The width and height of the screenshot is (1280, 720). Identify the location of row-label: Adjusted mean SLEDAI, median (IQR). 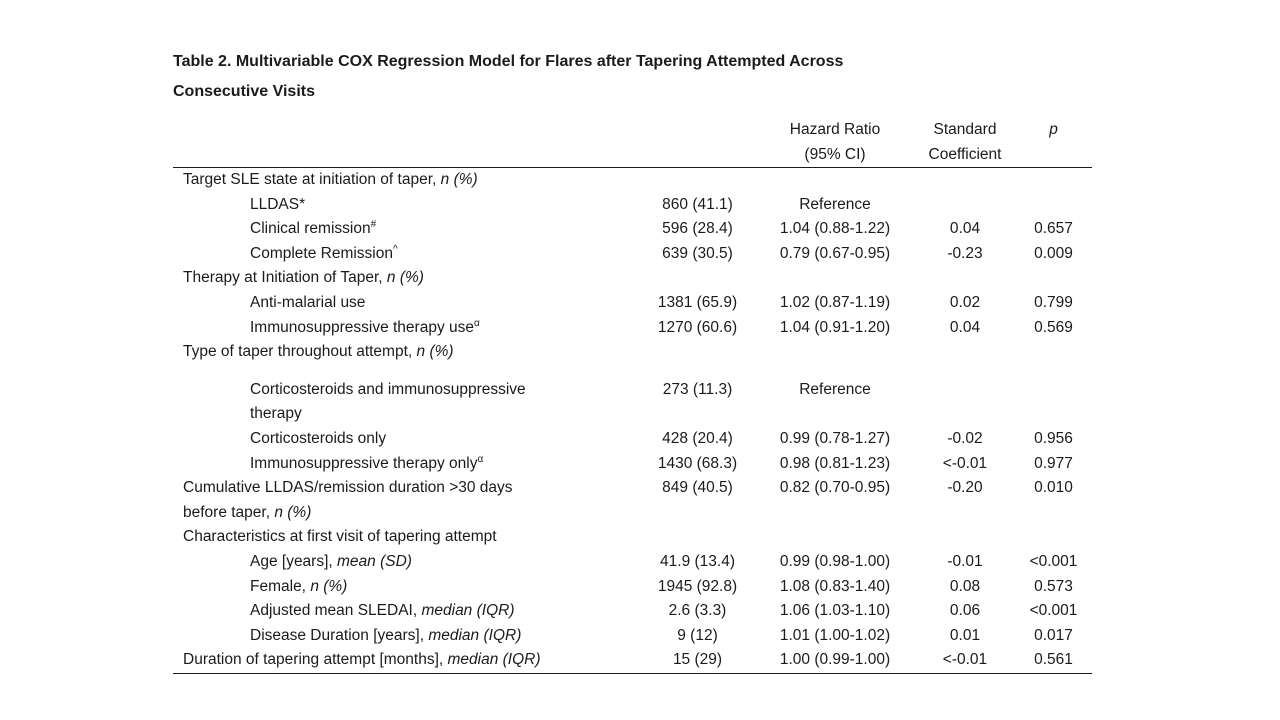
(406, 611).